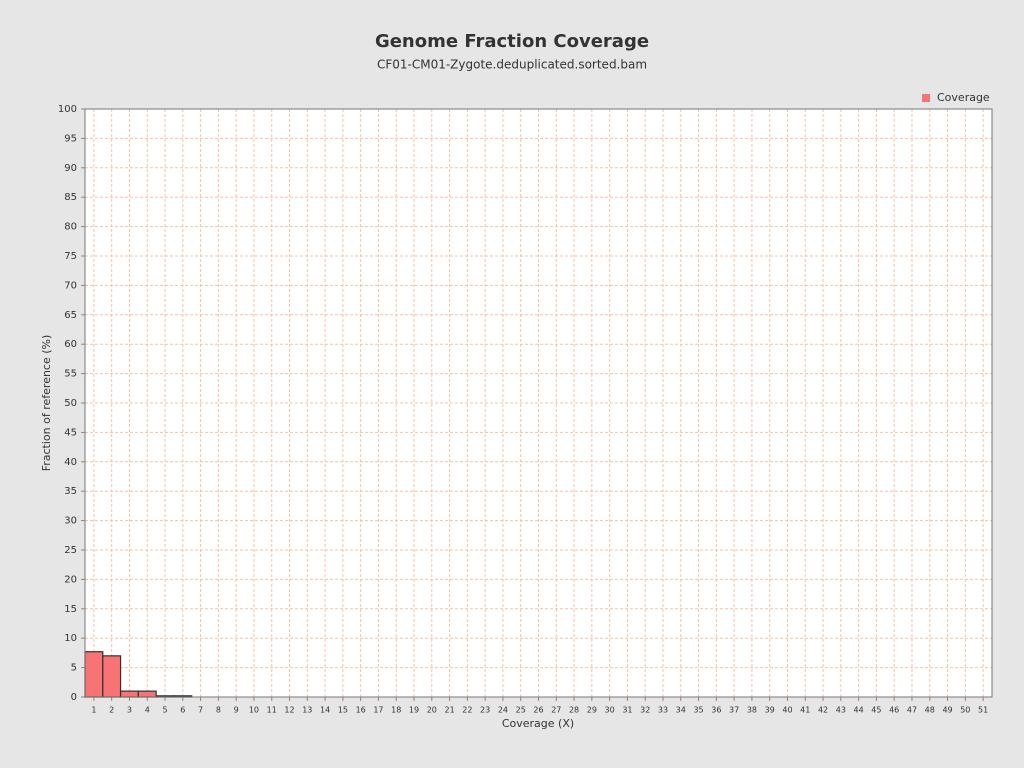  I want to click on x-tick-label: 48, so click(930, 710).